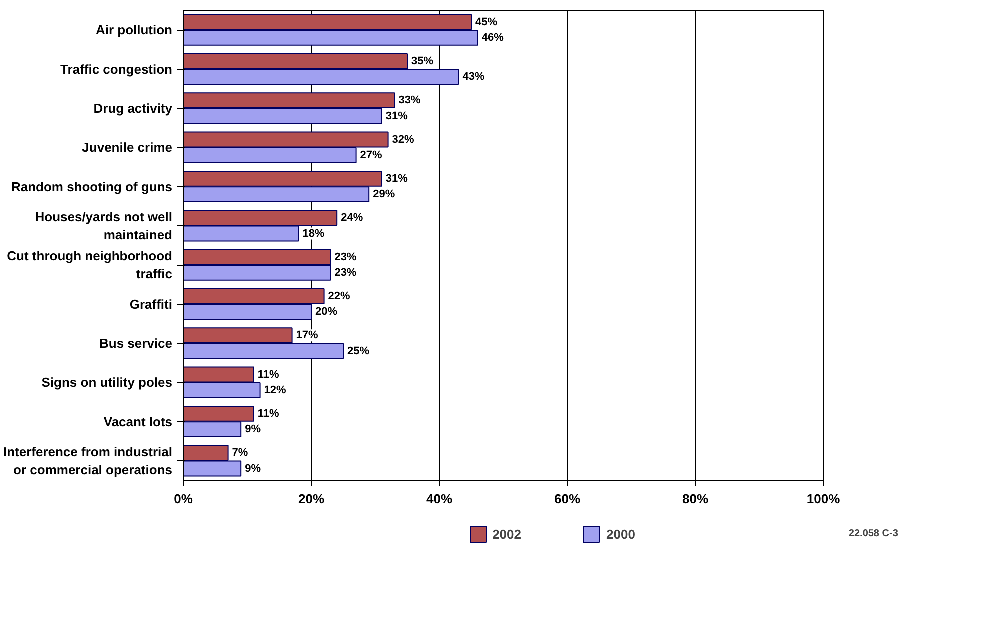  What do you see at coordinates (621, 534) in the screenshot?
I see `legend-label: 2000` at bounding box center [621, 534].